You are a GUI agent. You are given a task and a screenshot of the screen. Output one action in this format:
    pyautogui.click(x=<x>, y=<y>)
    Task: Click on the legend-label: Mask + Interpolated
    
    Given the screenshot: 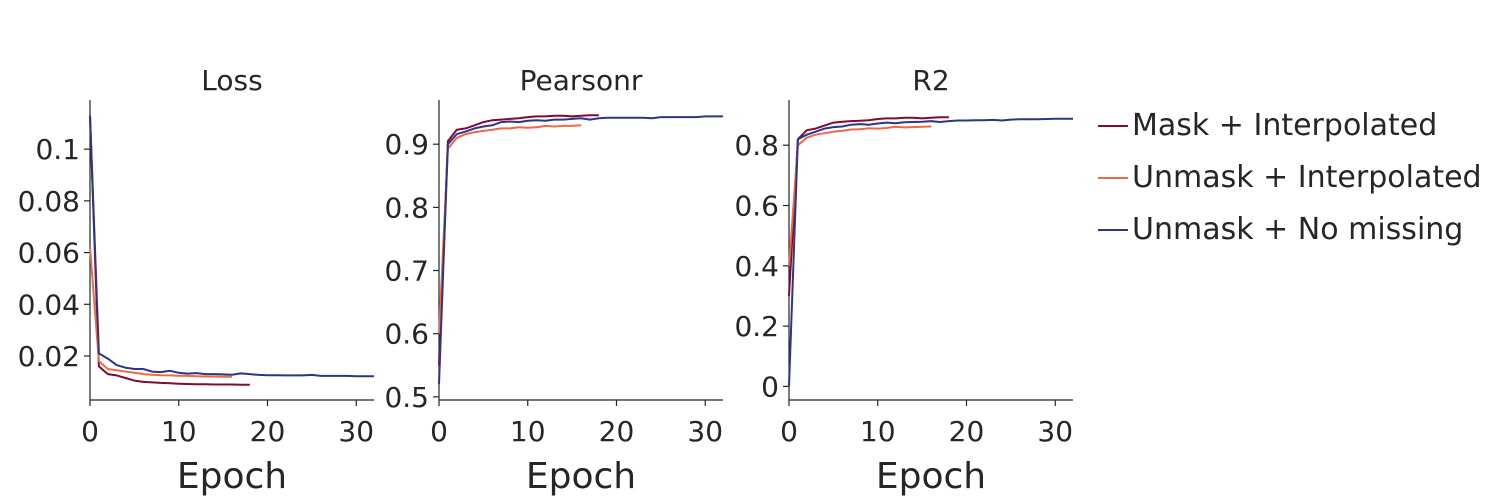 What is the action you would take?
    pyautogui.click(x=1285, y=125)
    